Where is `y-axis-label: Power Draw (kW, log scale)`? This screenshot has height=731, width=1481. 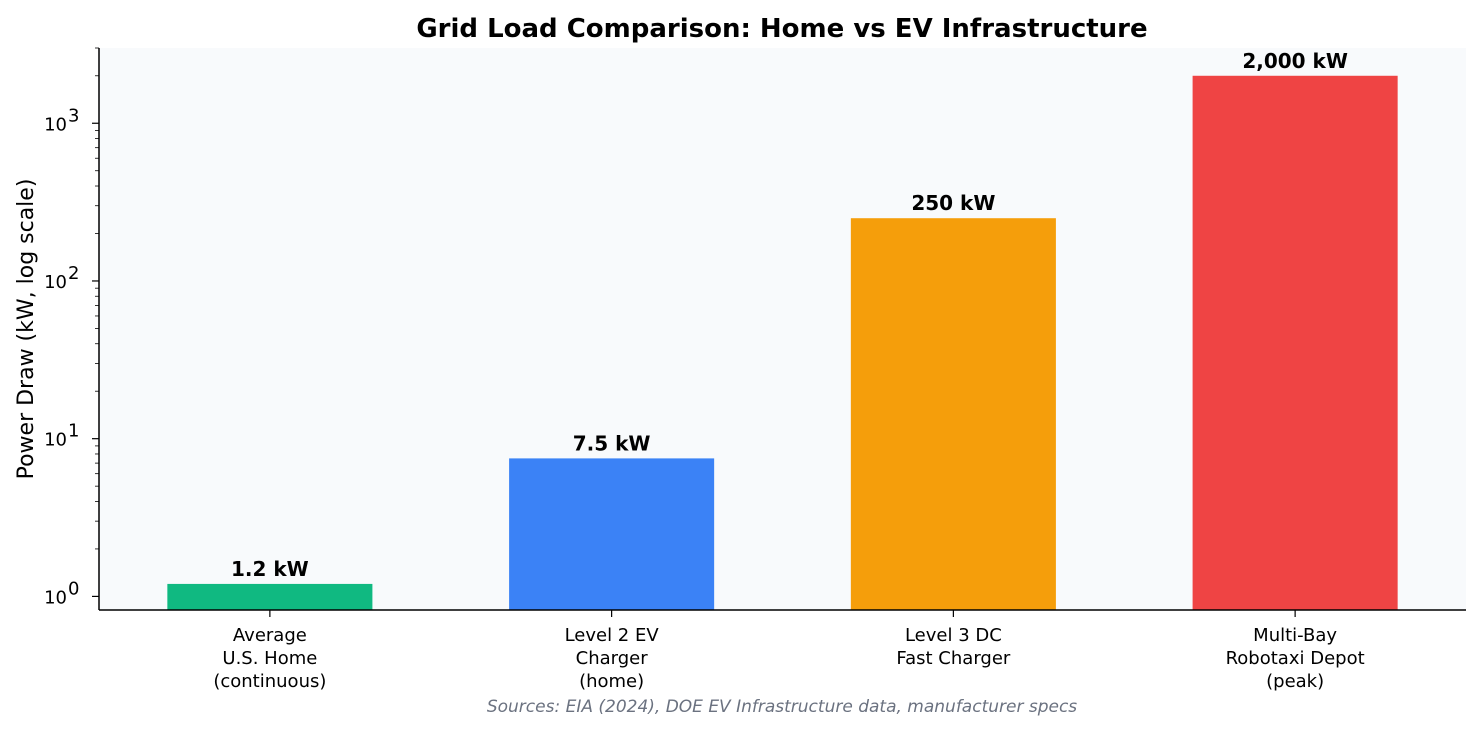 y-axis-label: Power Draw (kW, log scale) is located at coordinates (26, 329).